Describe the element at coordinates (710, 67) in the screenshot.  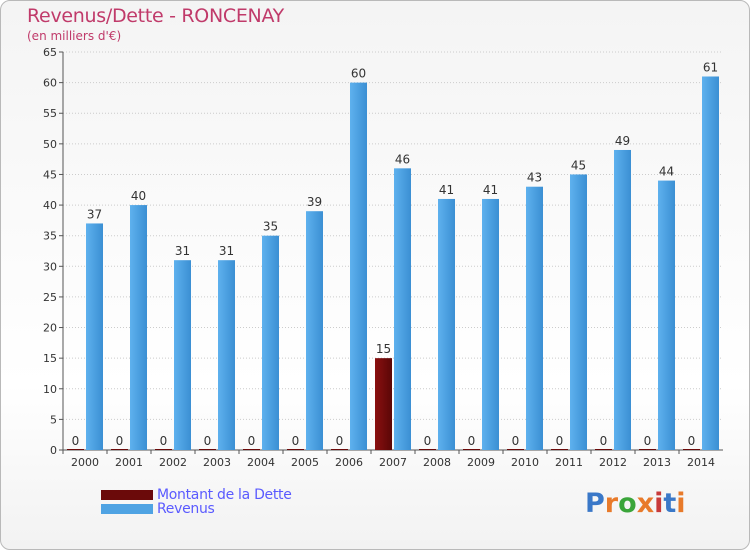
I see `data-label-revenus: 61` at that location.